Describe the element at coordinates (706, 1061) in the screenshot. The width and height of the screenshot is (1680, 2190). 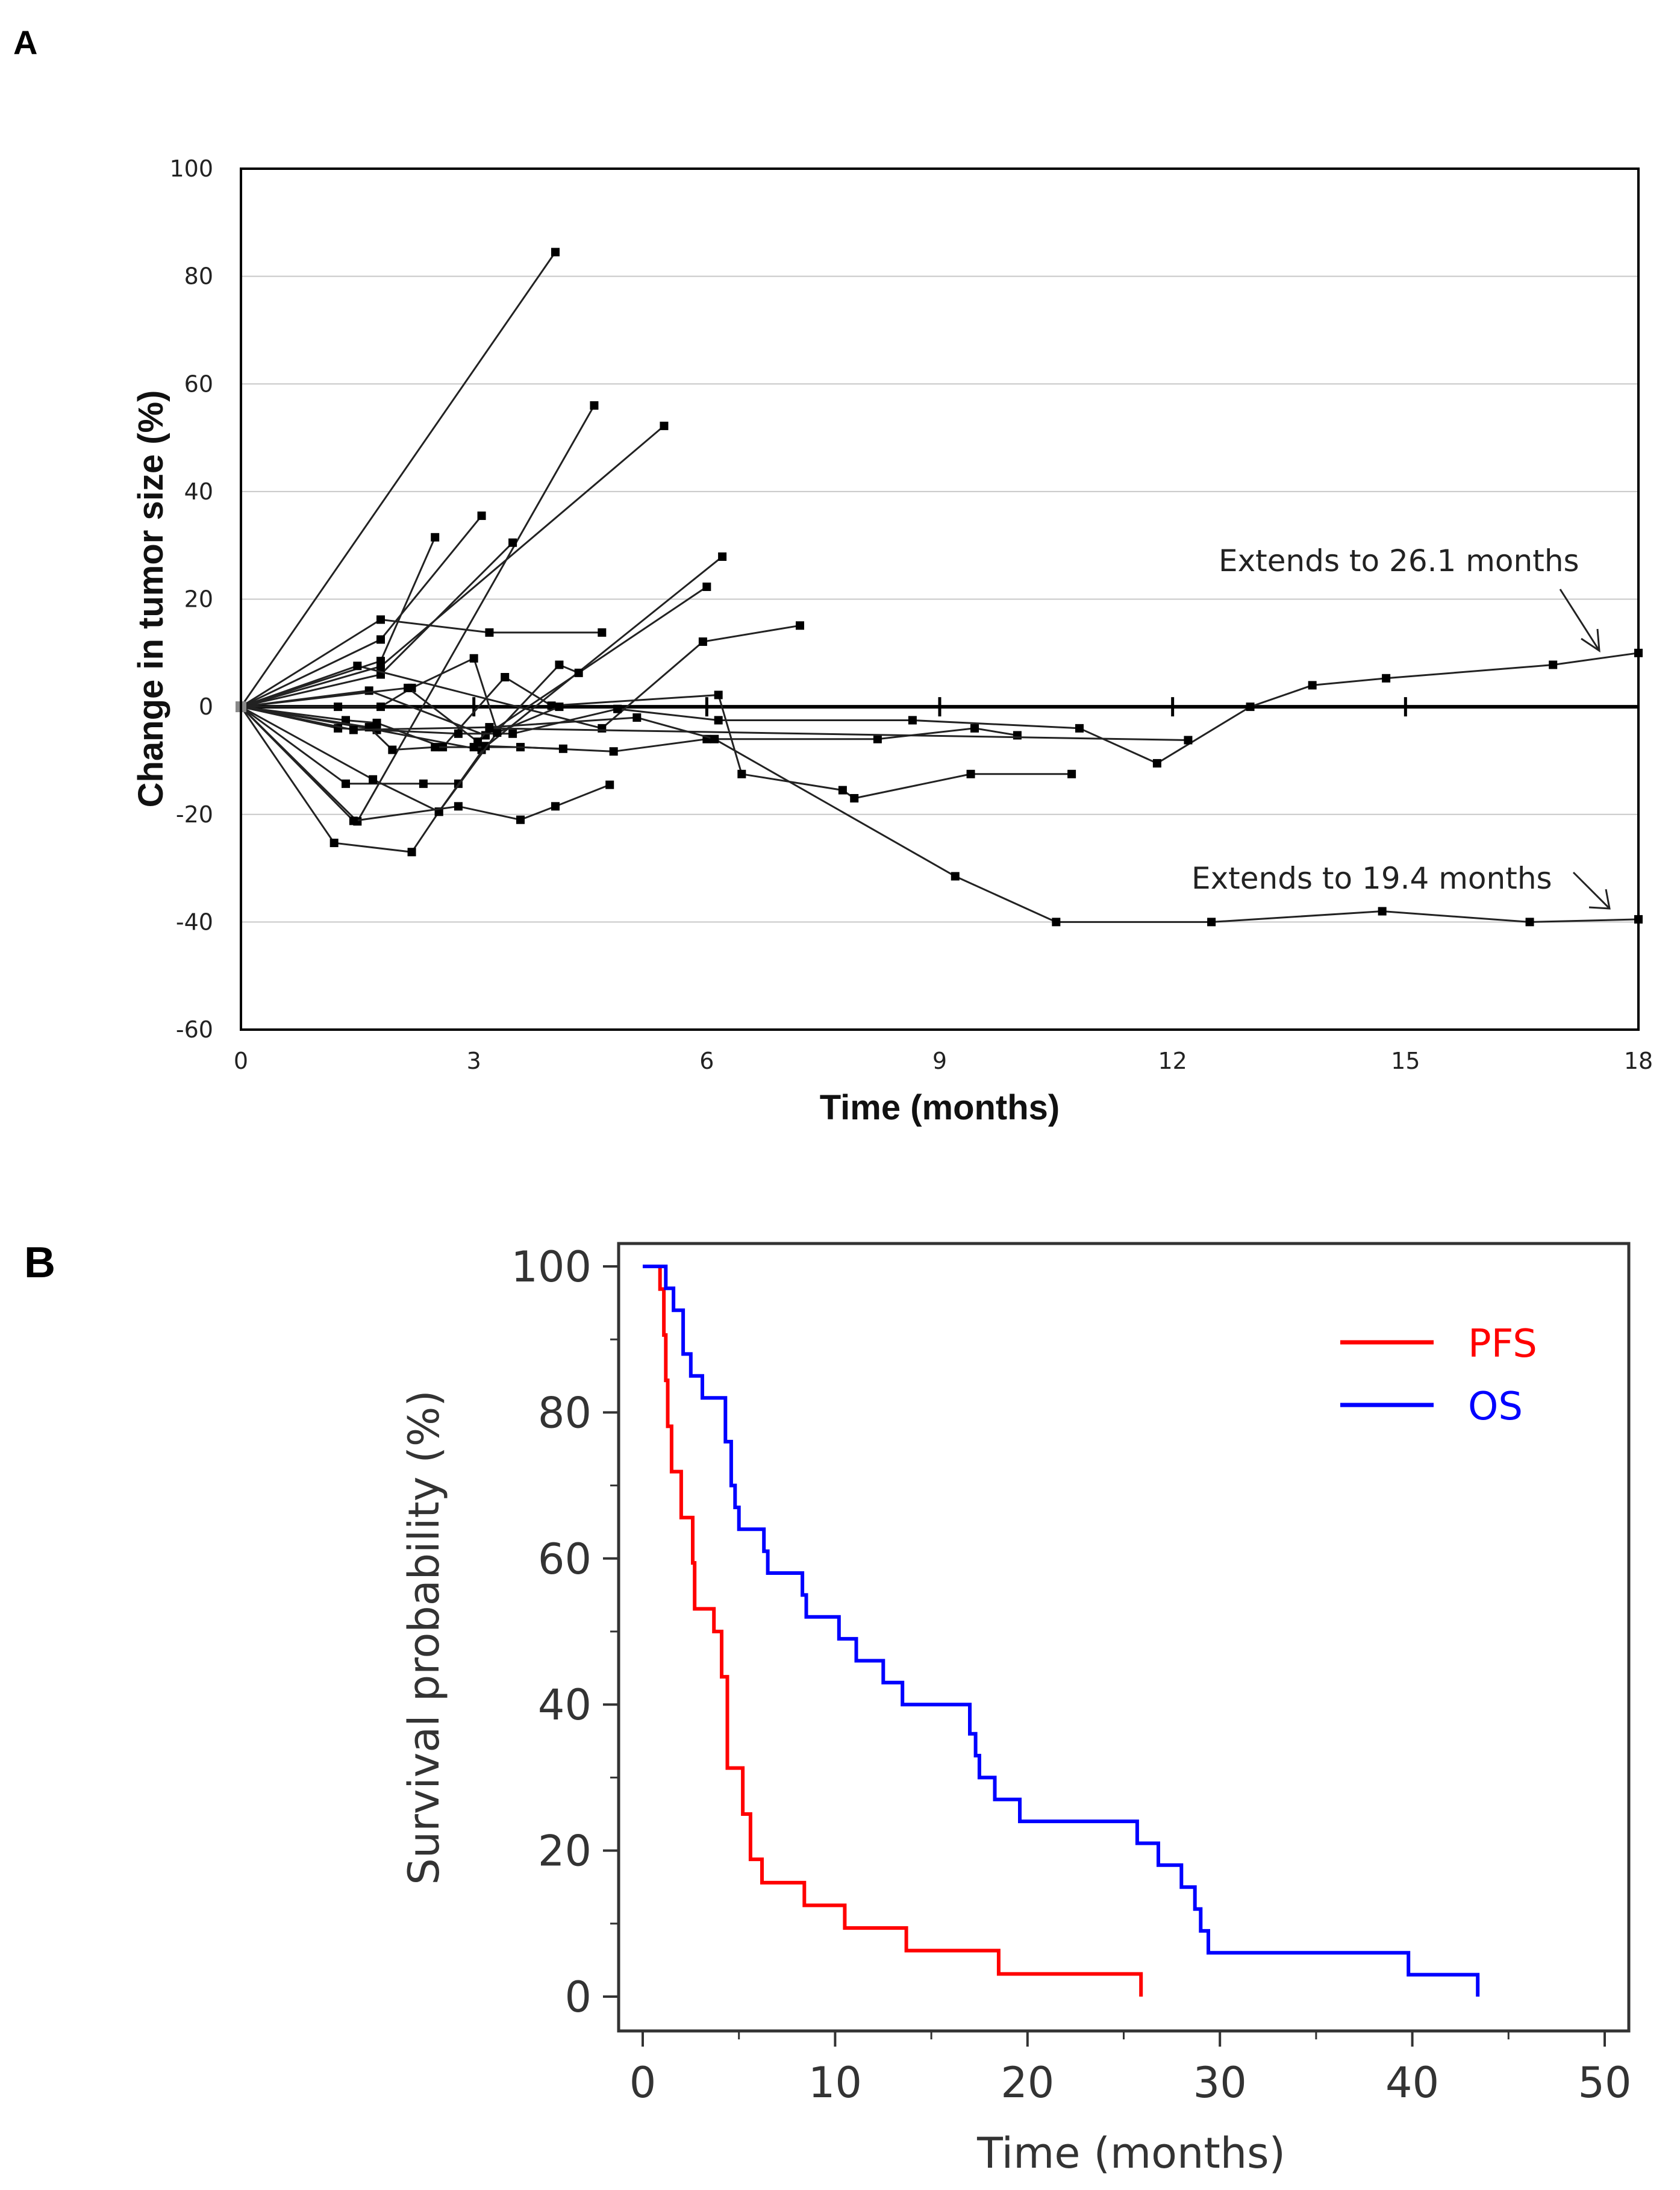
I see `x-tick-label: 6` at that location.